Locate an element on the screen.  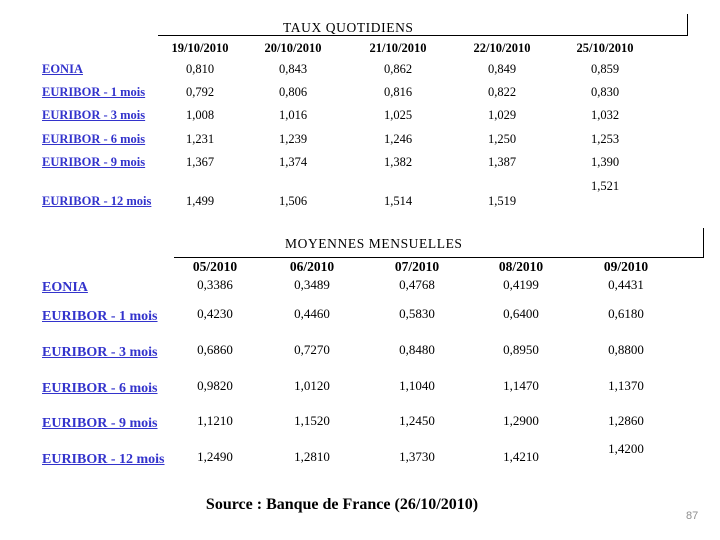
rate-value: 1,499 is located at coordinates (200, 201).